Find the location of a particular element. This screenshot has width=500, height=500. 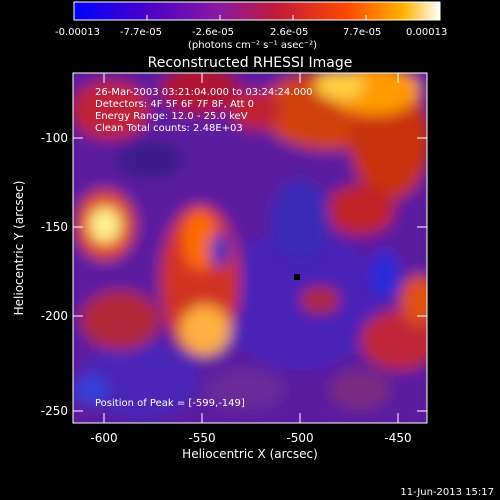

time-range-text: 26-Mar-2003 03:21:04.000 to 03:24:24.000 is located at coordinates (204, 92).